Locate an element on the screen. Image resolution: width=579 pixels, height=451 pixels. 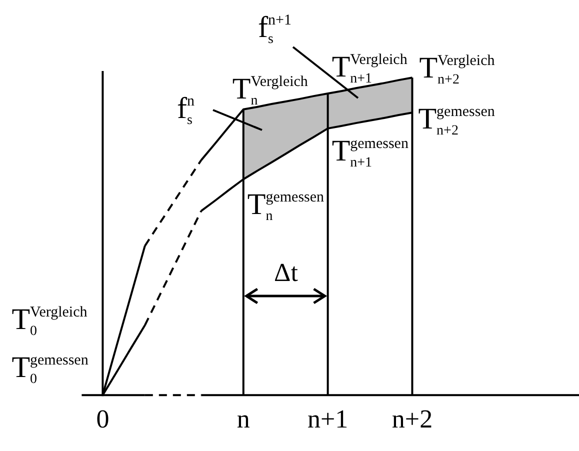
x-tick-label: n is located at coordinates (243, 419).